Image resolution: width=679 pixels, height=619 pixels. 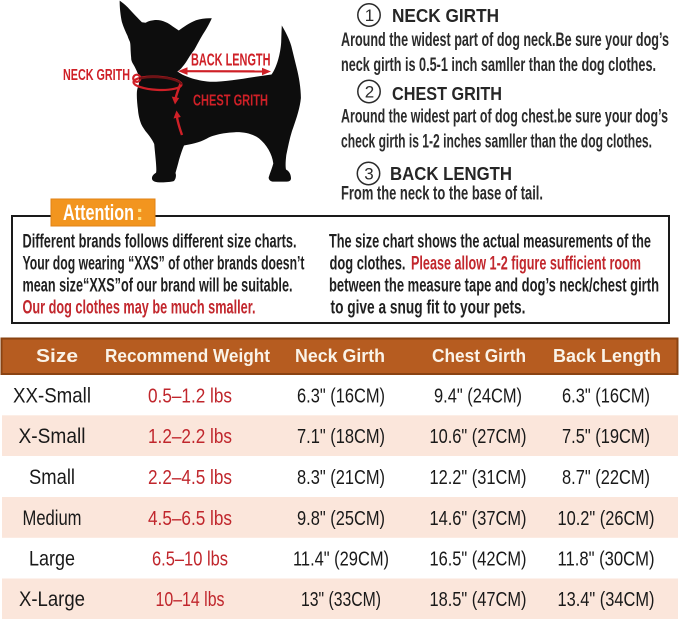 I want to click on svg-text:Our dog clothes may be much sm: Our dog clothes may be much smaller., so click(x=139, y=308).